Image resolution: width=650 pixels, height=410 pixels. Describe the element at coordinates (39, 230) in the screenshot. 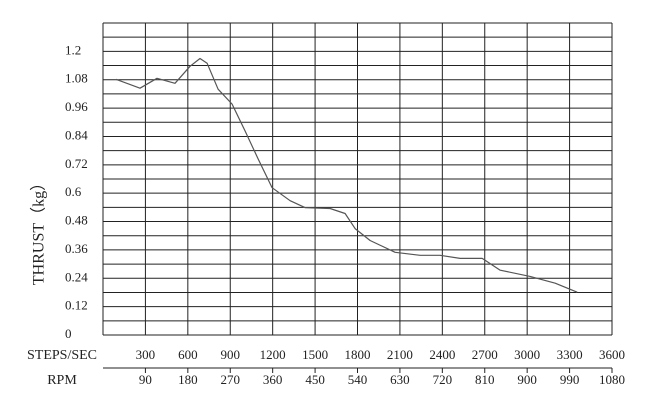

I see `y-axis-label: THRUST（kg）` at that location.